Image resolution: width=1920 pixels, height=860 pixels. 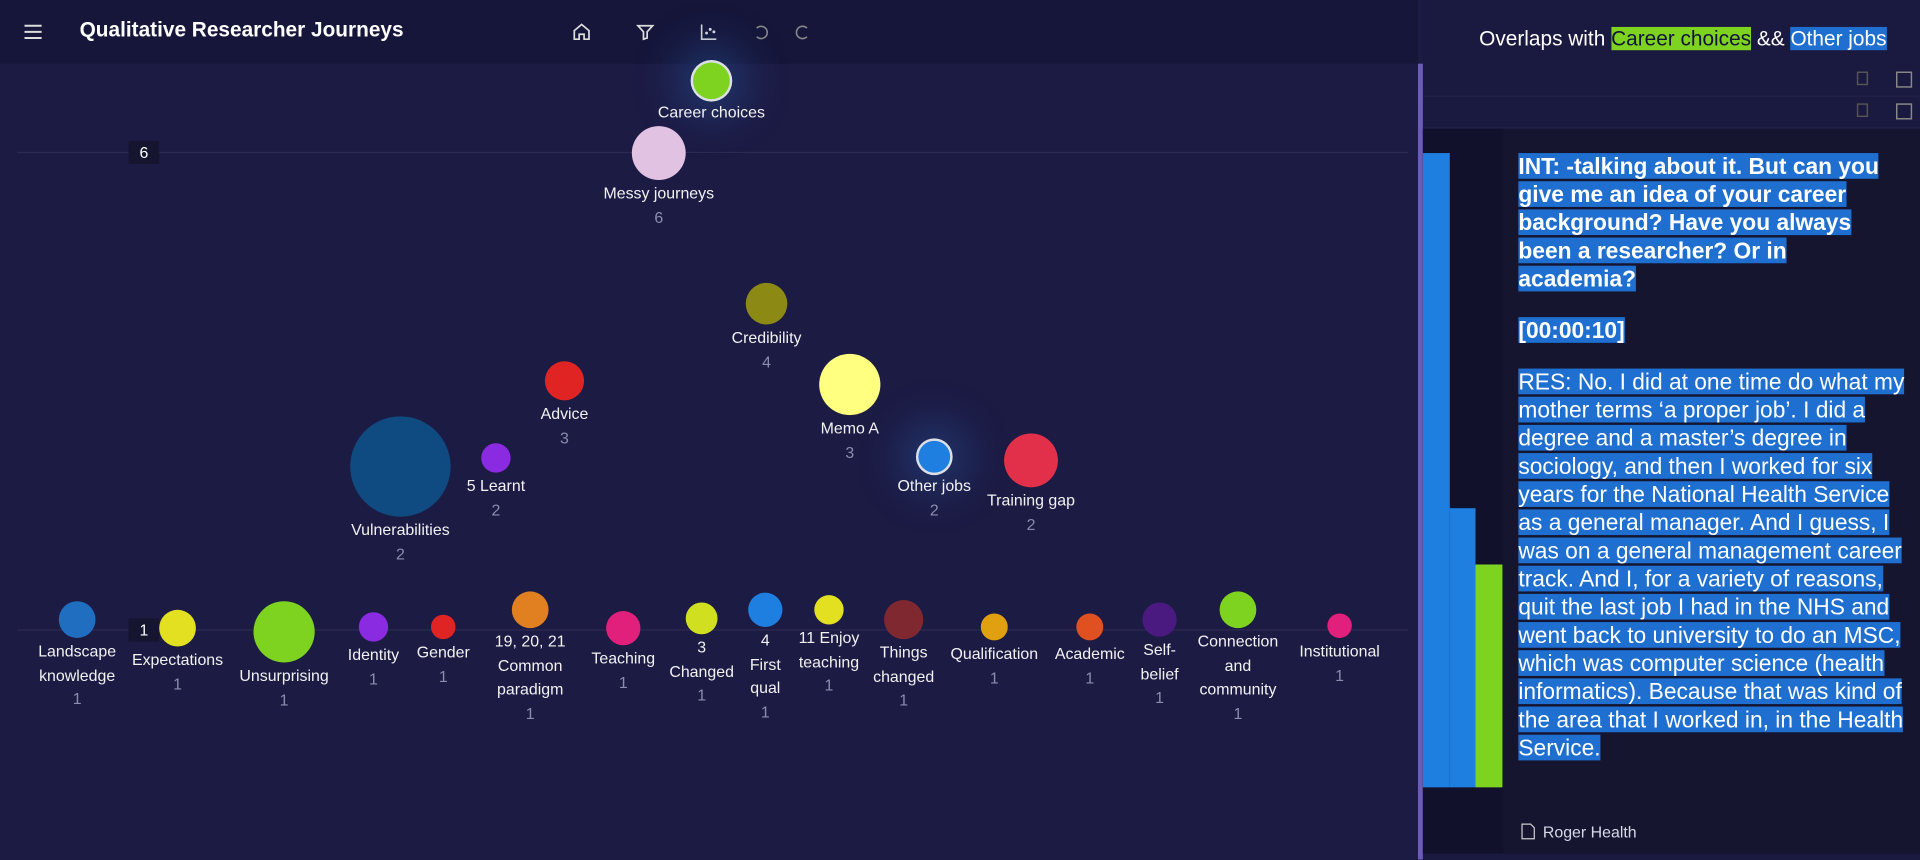 I want to click on node-label-group: Connection and community 1, so click(x=1238, y=677).